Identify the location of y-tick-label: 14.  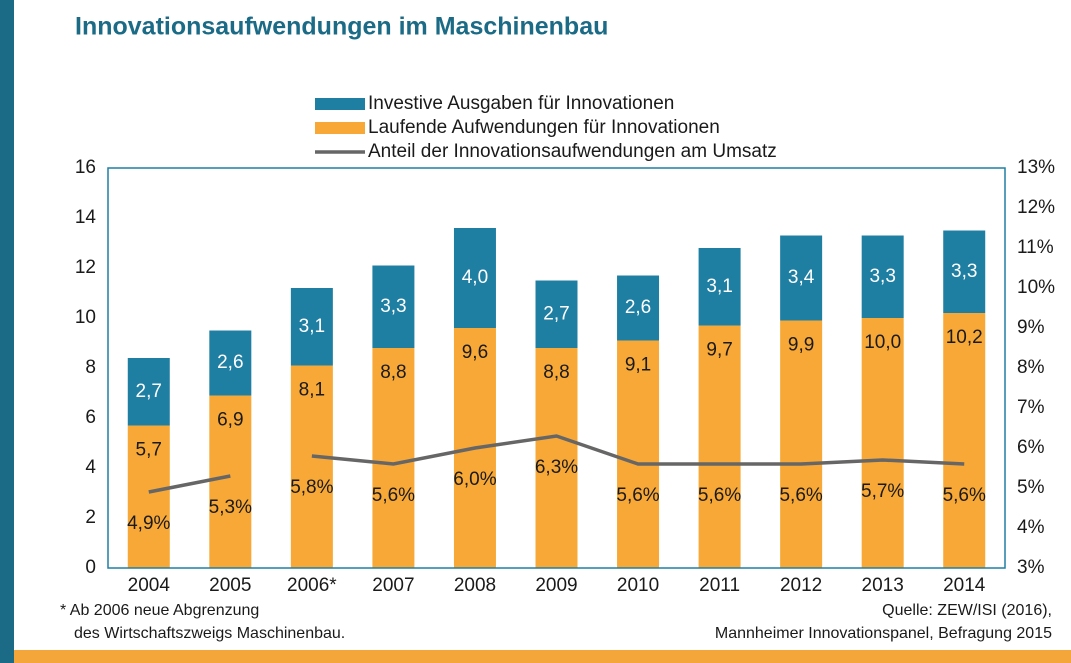
(86, 217).